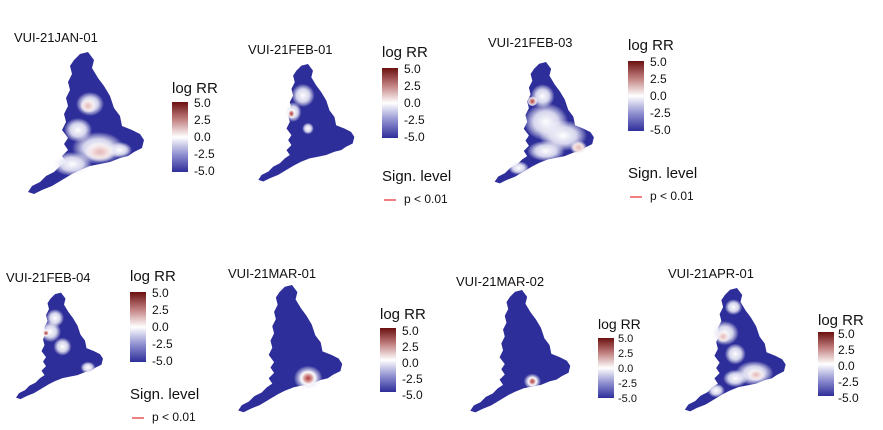 Image resolution: width=883 pixels, height=430 pixels. Describe the element at coordinates (711, 273) in the screenshot. I see `panel-title: VUI-21APR-01` at that location.